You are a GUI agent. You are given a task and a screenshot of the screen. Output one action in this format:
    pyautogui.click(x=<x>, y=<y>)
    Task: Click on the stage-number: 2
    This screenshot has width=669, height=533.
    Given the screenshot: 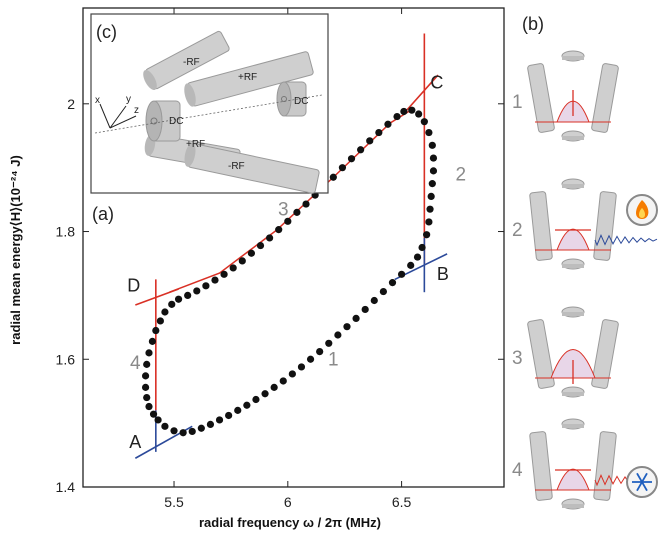 What is the action you would take?
    pyautogui.click(x=517, y=230)
    